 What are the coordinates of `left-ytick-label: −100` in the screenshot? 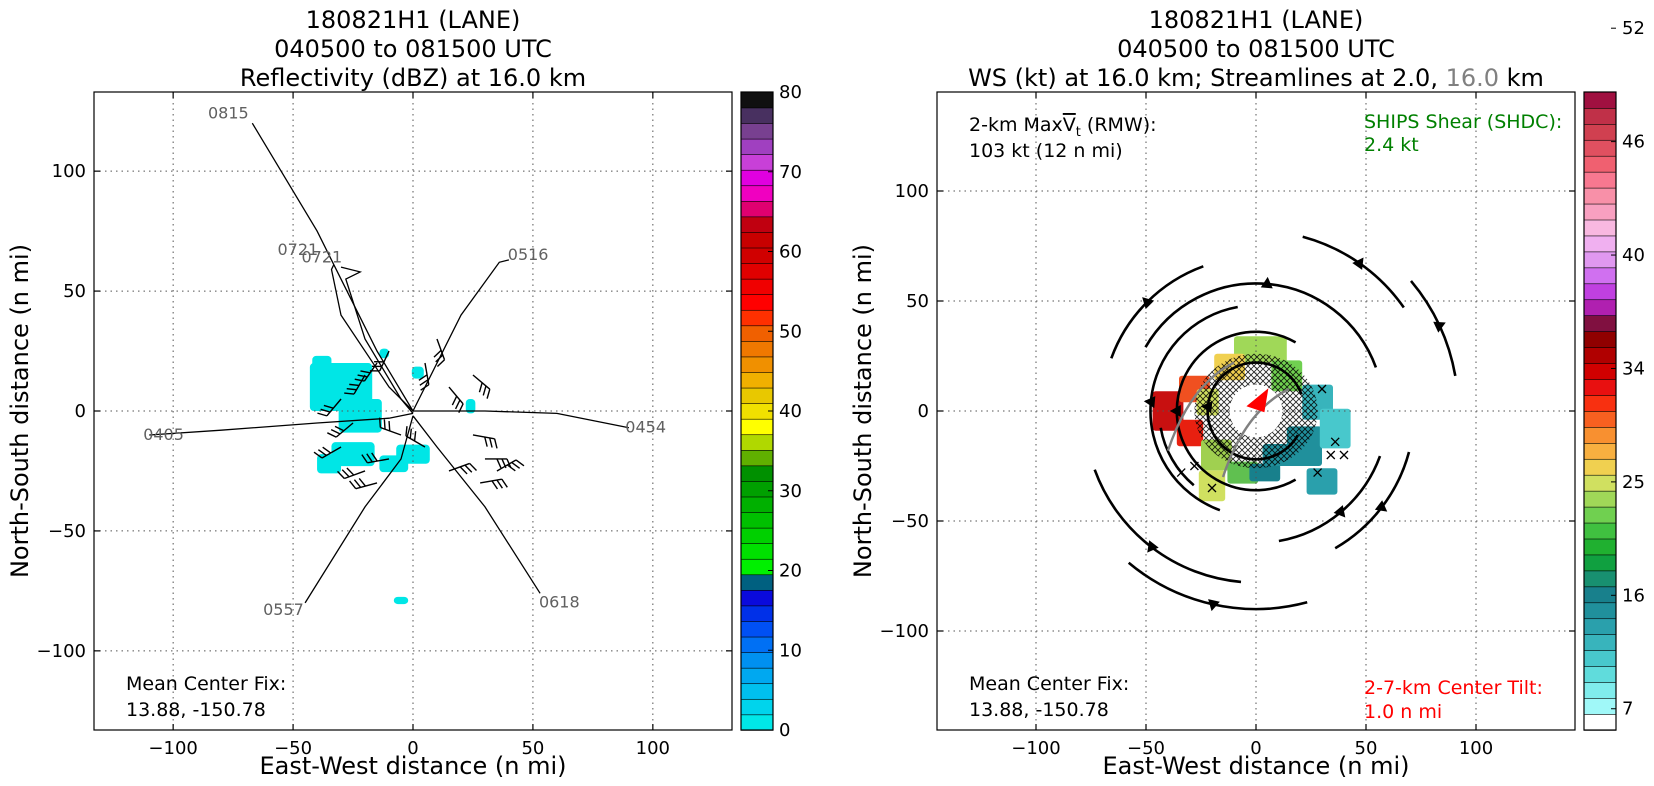 It's located at (61, 651).